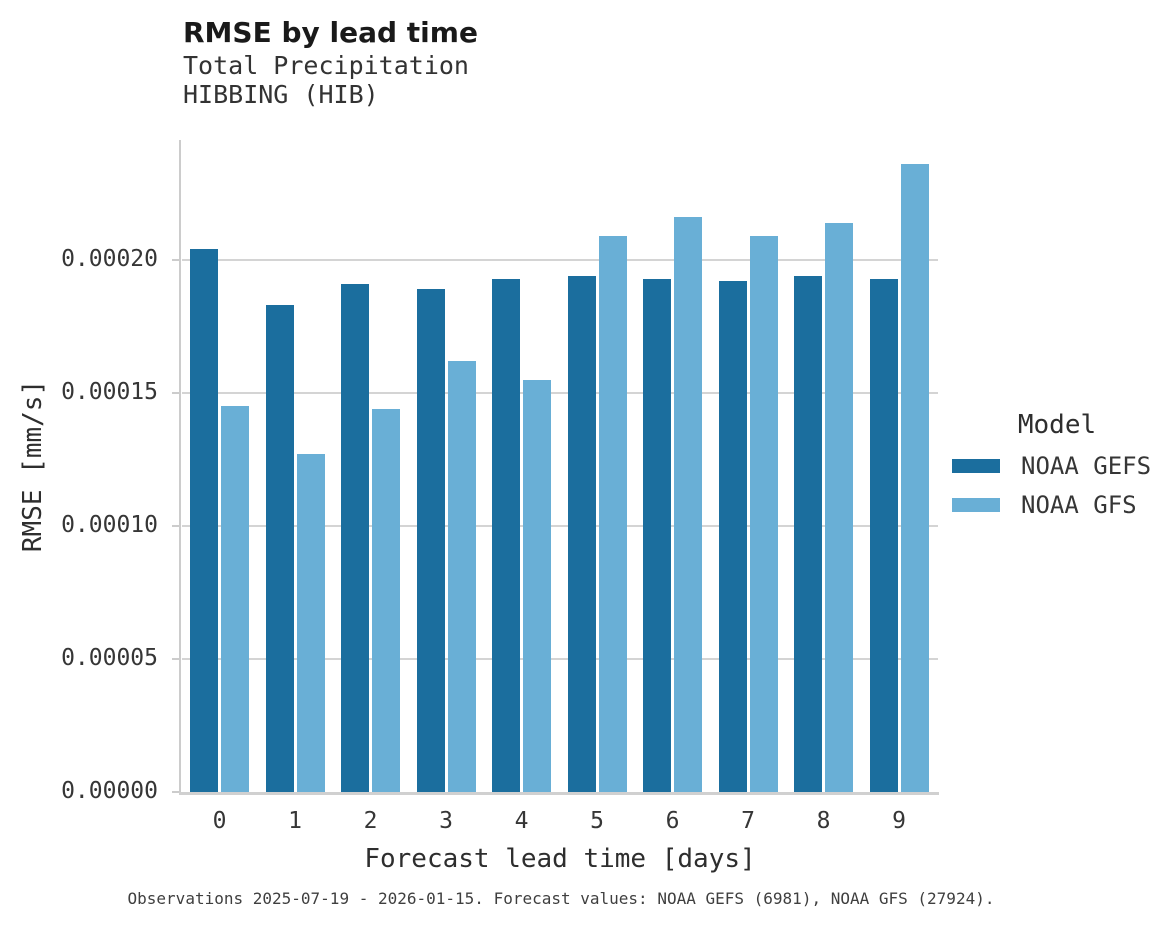  Describe the element at coordinates (559, 793) in the screenshot. I see `x-axis-line` at that location.